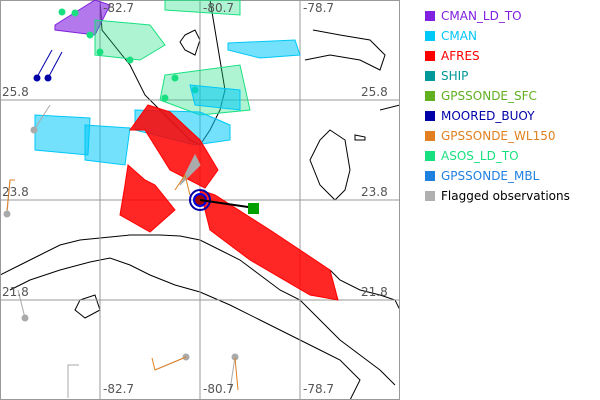 Image resolution: width=600 pixels, height=400 pixels. What do you see at coordinates (253, 208) in the screenshot?
I see `gpssonde-sfc-observation` at bounding box center [253, 208].